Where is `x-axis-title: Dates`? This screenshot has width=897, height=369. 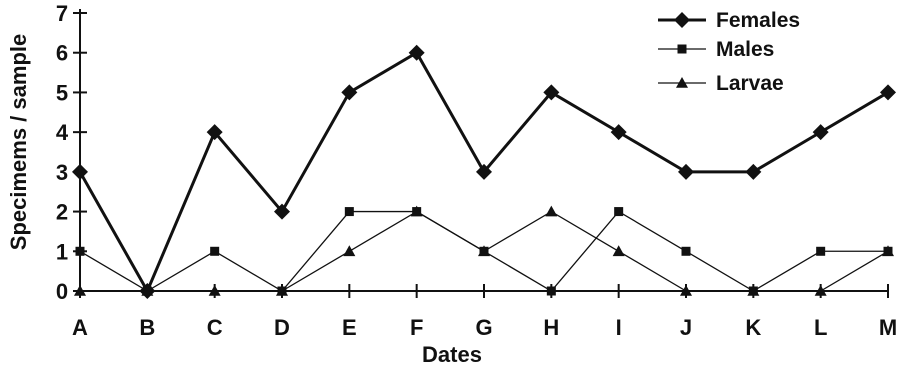
x-axis-title: Dates is located at coordinates (452, 354).